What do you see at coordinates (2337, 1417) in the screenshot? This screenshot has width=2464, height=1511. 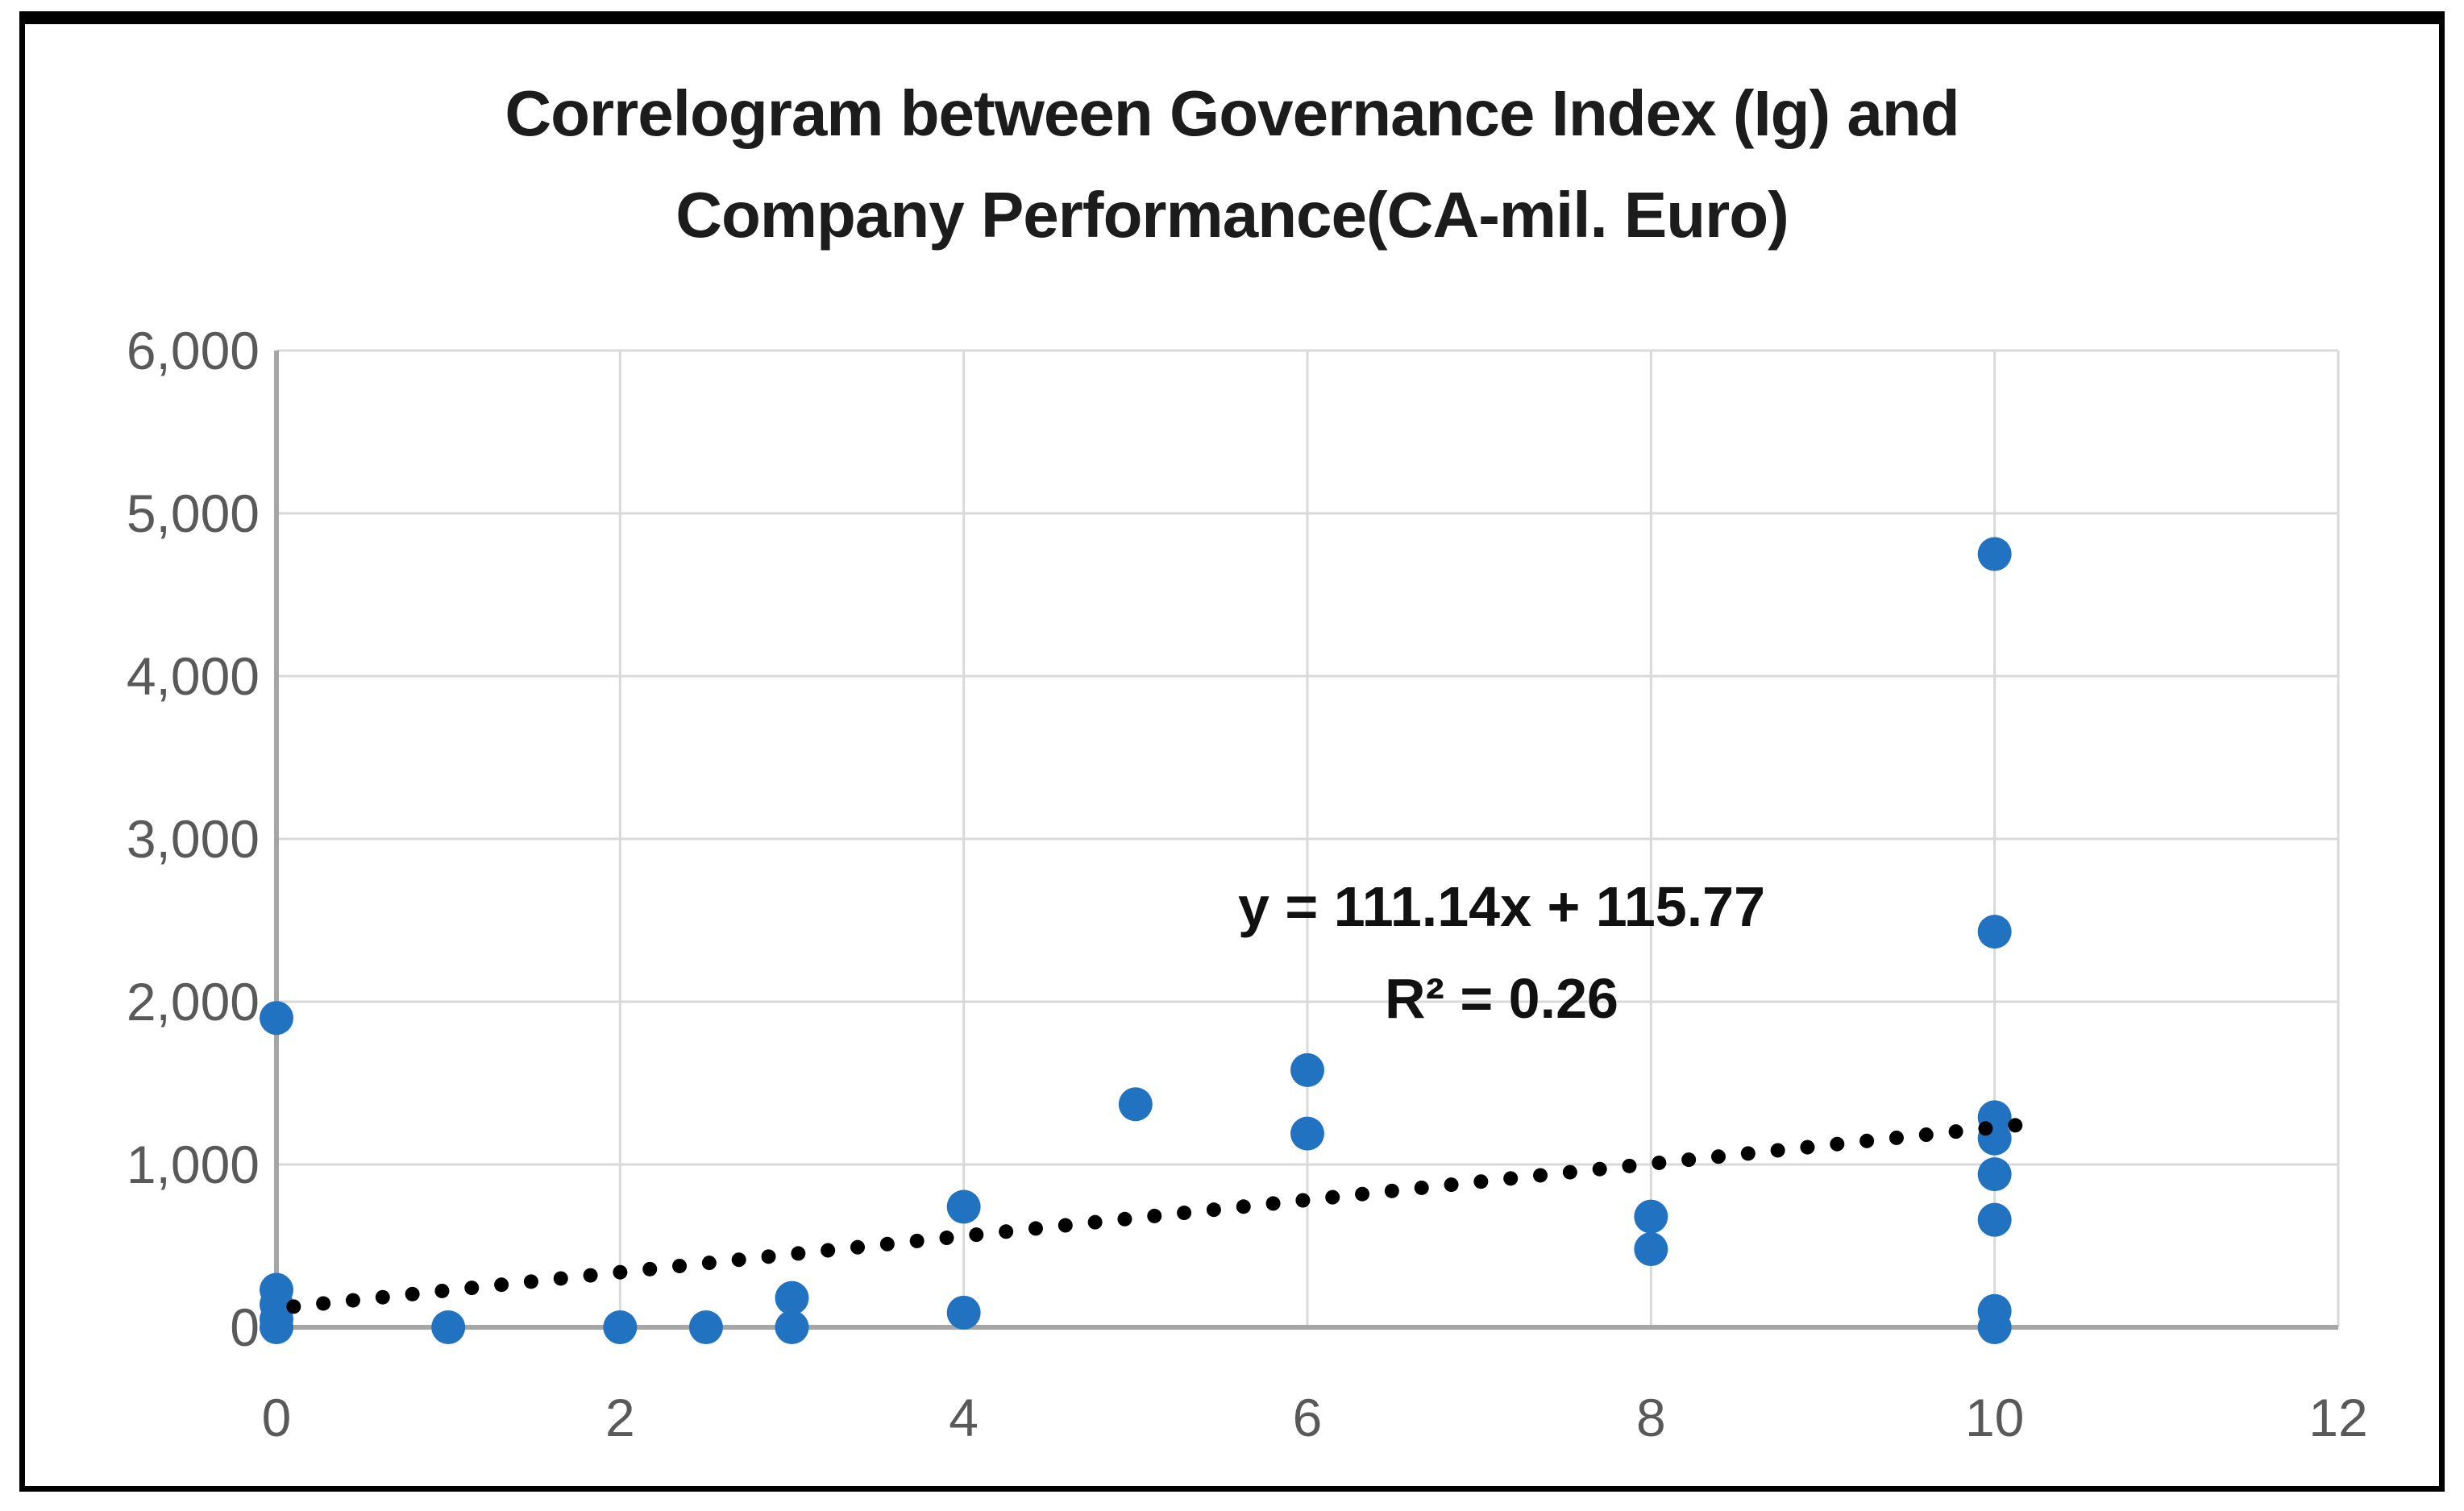 I see `x-axis-tick-label: 12` at bounding box center [2337, 1417].